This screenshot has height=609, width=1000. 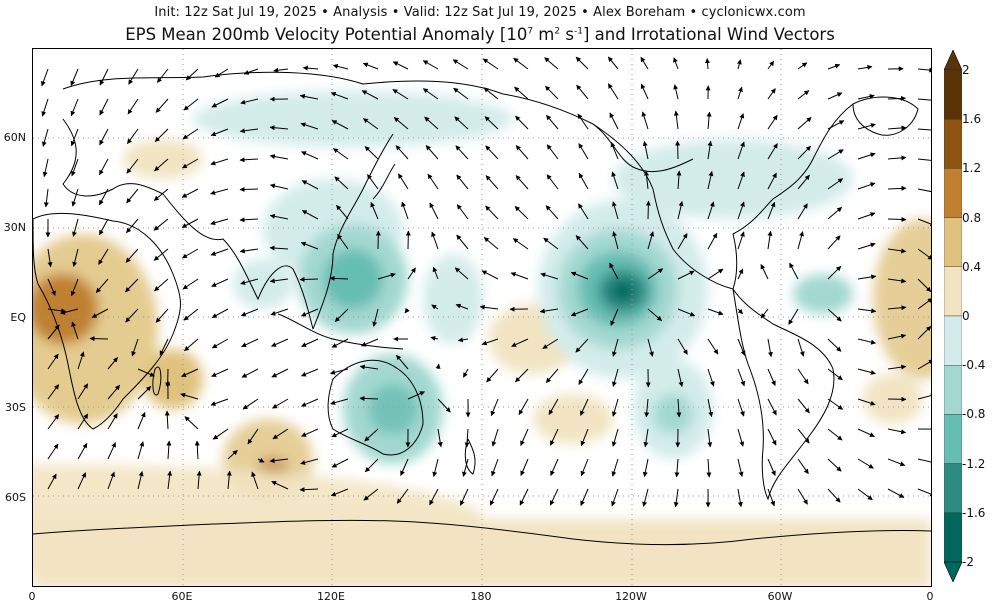 I want to click on colorbar-segment, so click(x=953, y=242).